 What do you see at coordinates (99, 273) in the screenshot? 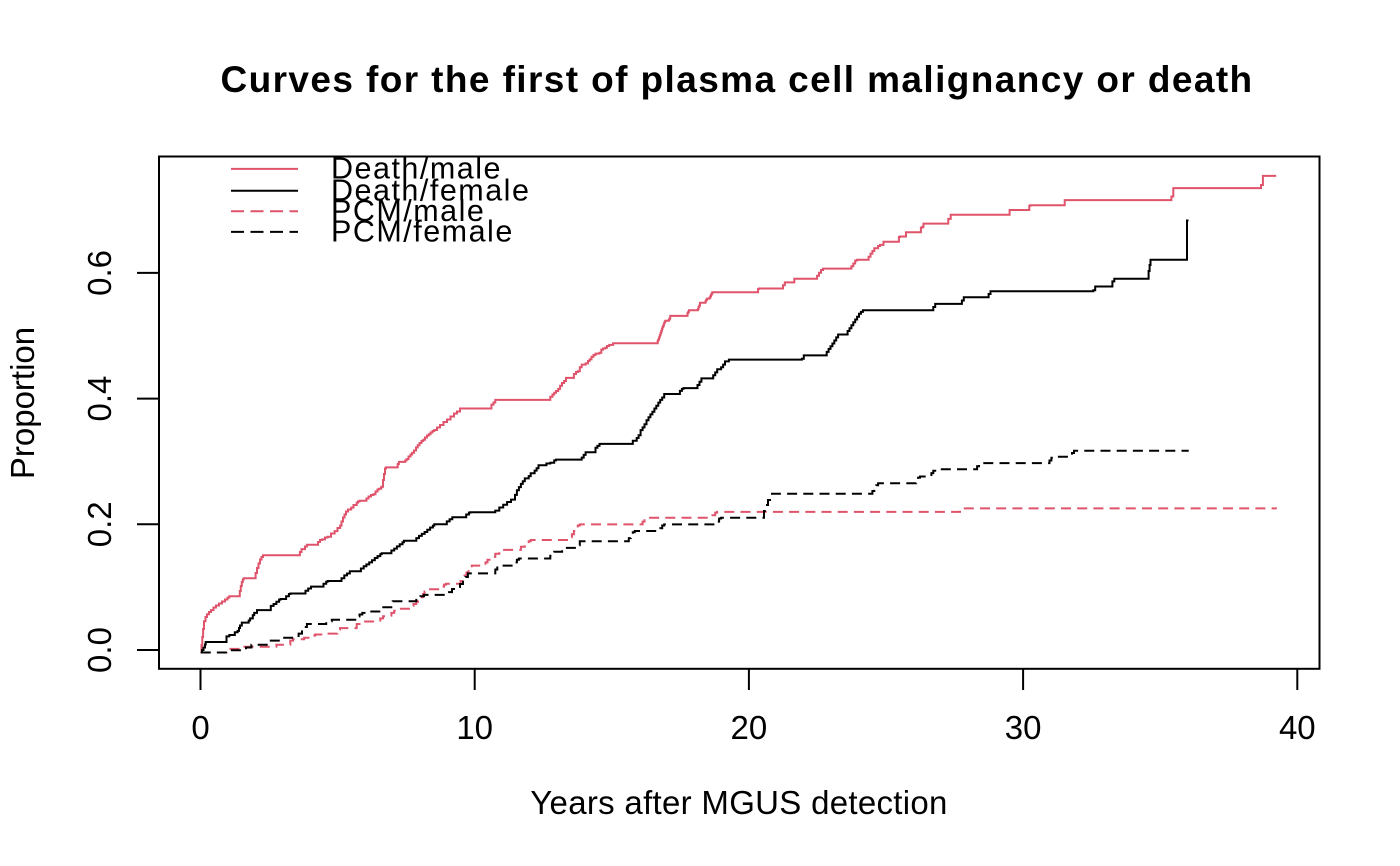
I see `svg-text: 0.6` at bounding box center [99, 273].